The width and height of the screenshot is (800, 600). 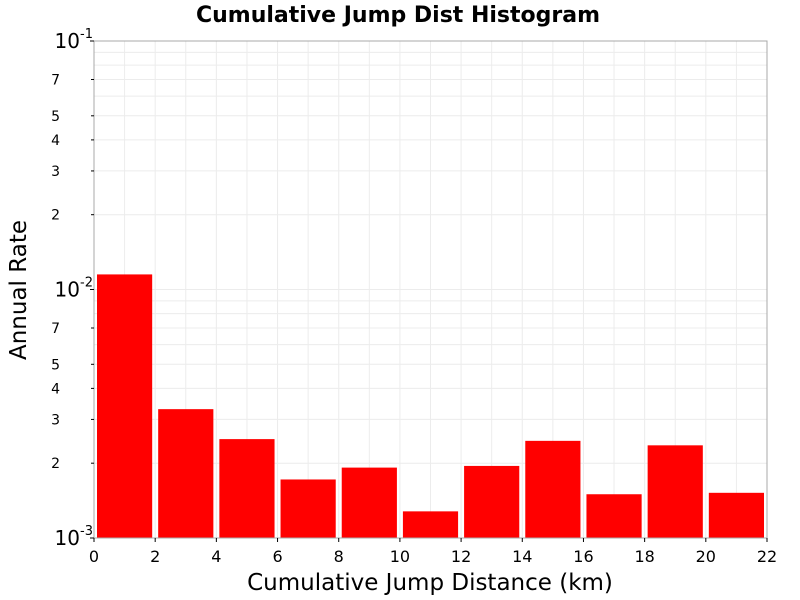 I want to click on x-tick-label: 8, so click(x=339, y=556).